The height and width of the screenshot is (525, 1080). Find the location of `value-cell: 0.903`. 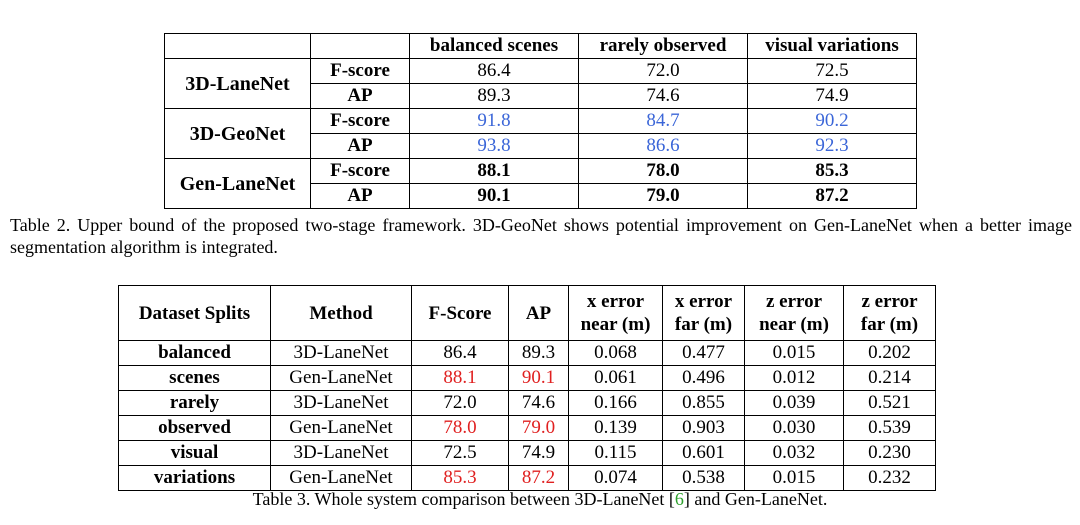

value-cell: 0.903 is located at coordinates (703, 428).